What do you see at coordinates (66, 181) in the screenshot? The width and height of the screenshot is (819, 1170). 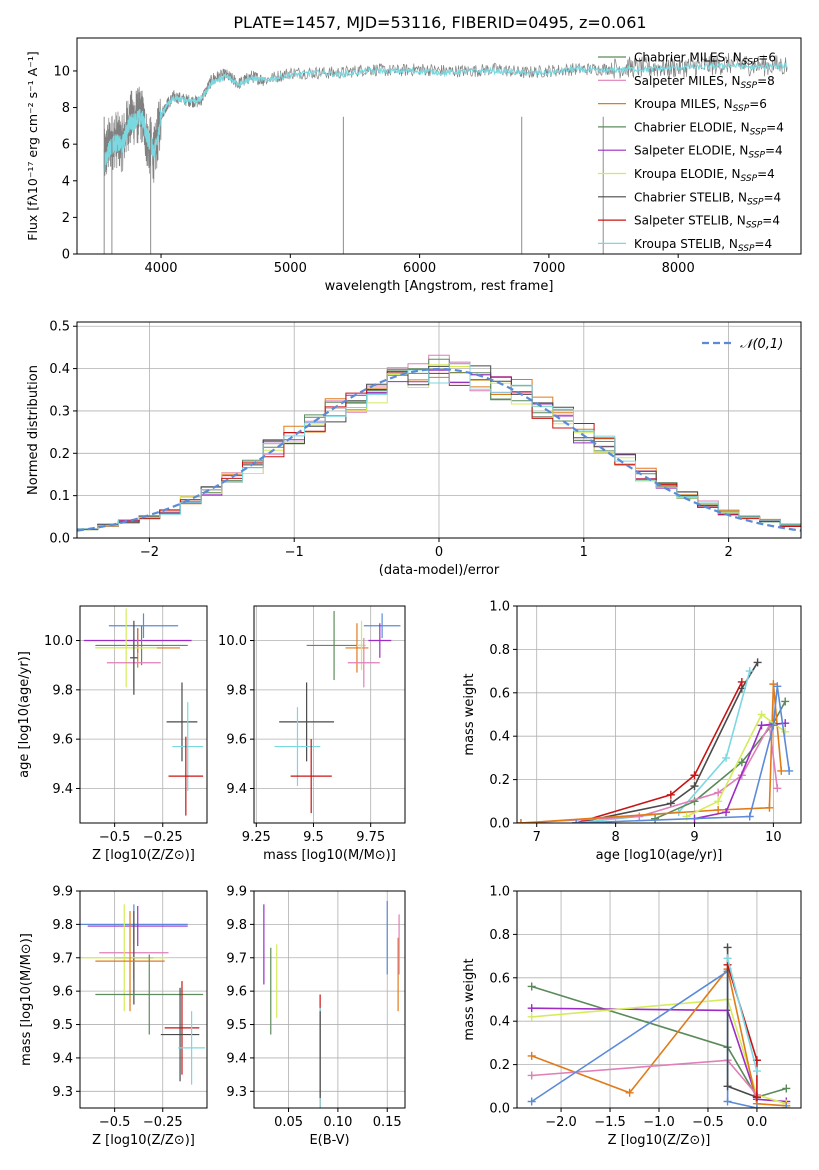 I see `y-tick-label: 4` at bounding box center [66, 181].